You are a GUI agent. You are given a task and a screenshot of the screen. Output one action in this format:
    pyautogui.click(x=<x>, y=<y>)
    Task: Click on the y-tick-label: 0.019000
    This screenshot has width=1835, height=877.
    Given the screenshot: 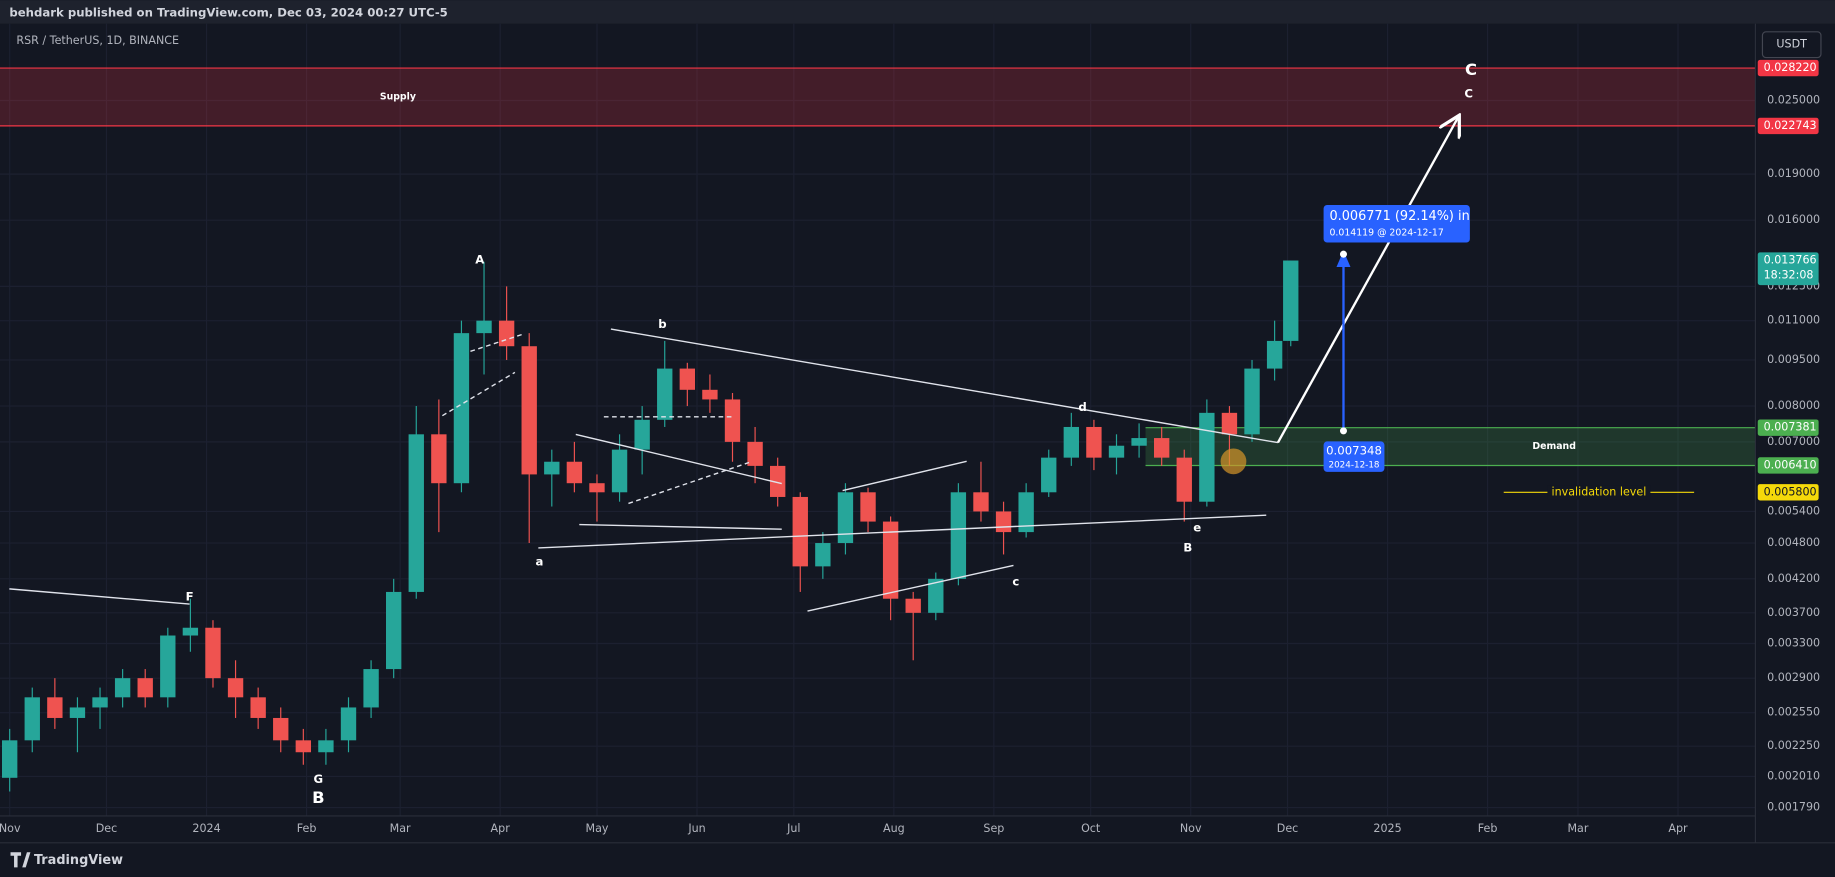 What is the action you would take?
    pyautogui.click(x=1793, y=173)
    